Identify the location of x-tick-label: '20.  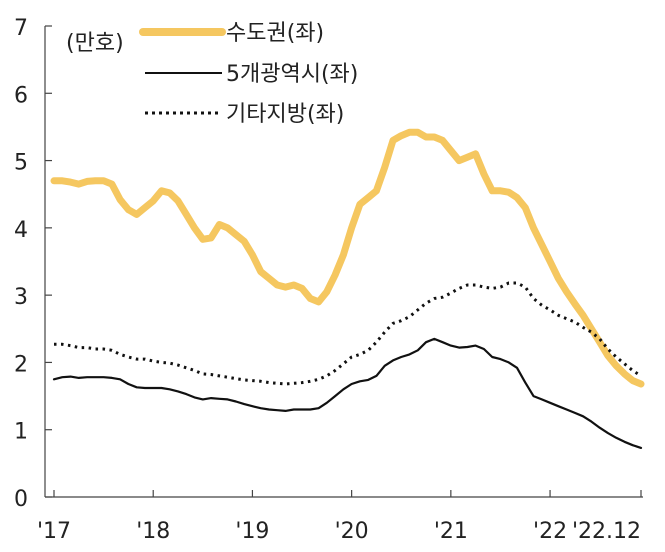
(352, 531).